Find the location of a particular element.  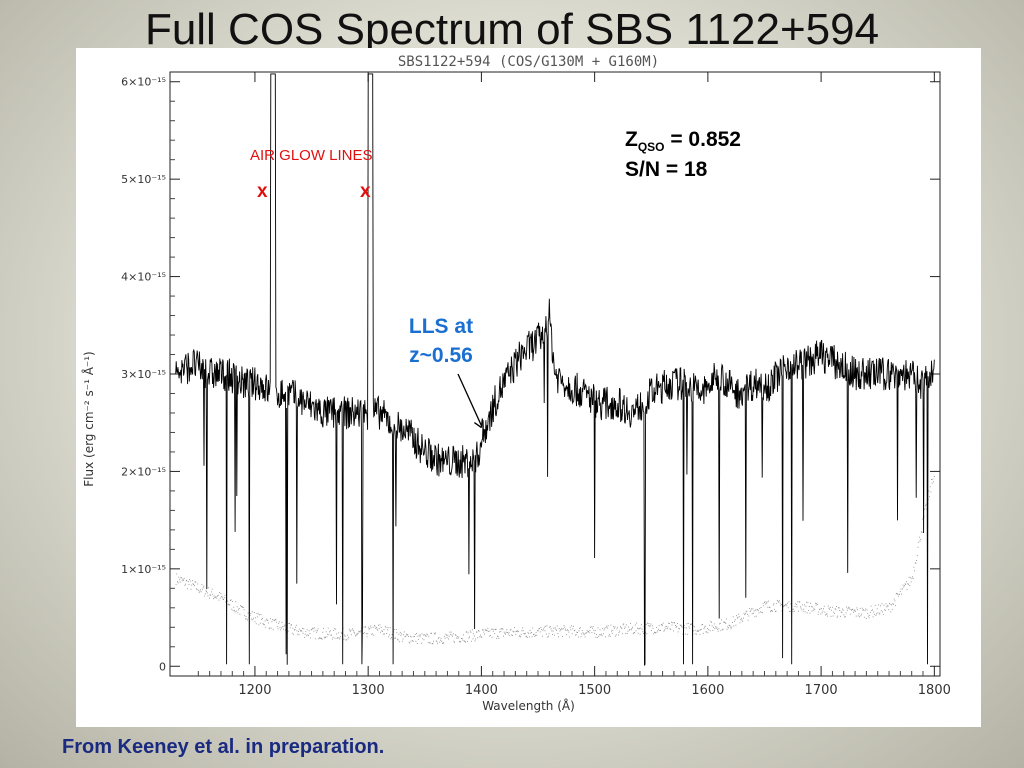

y-tick-label: 5×10⁻¹⁵ is located at coordinates (143, 179).